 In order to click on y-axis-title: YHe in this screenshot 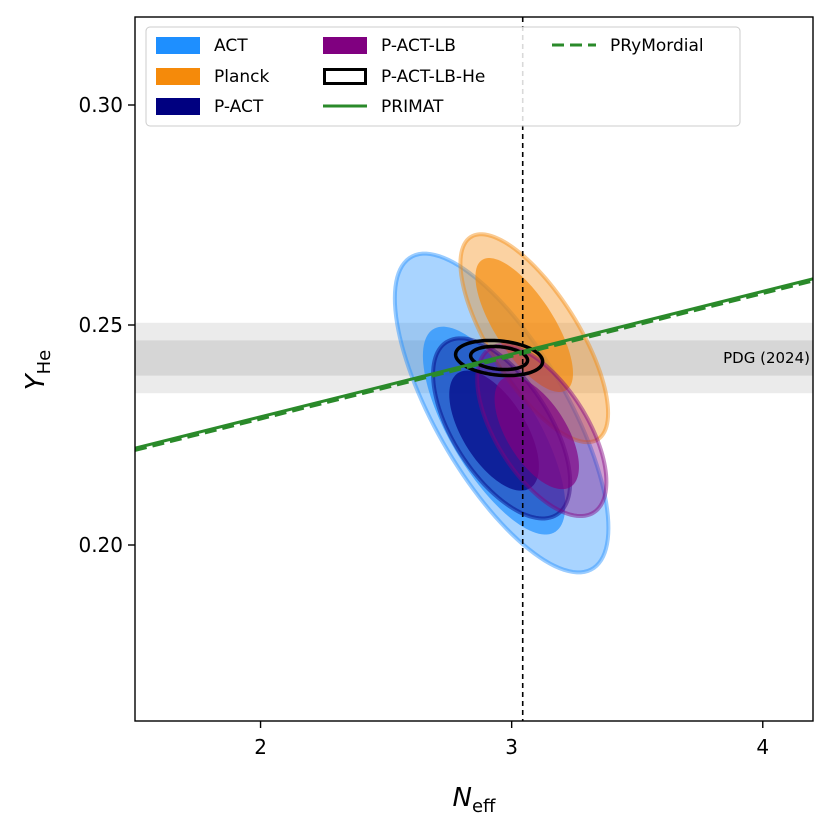, I will do `click(38, 370)`.